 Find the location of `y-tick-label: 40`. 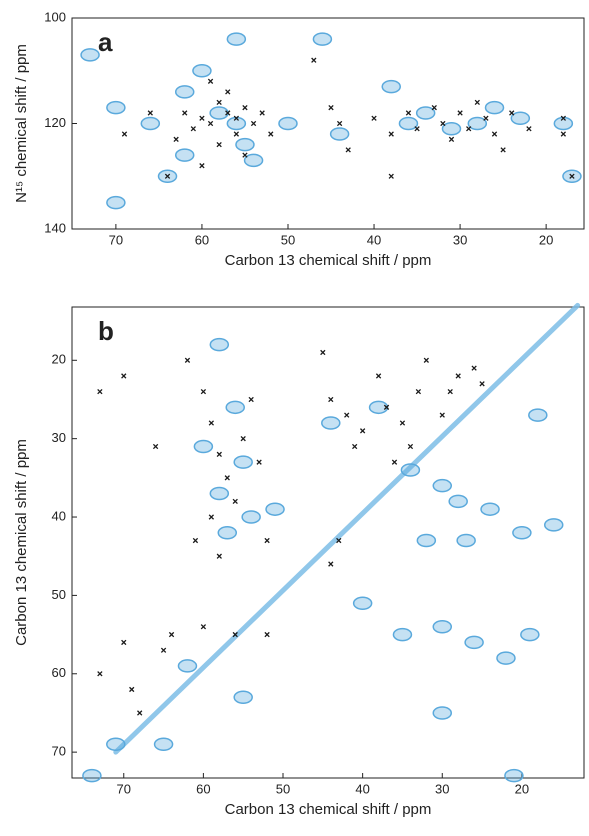

y-tick-label: 40 is located at coordinates (59, 515).